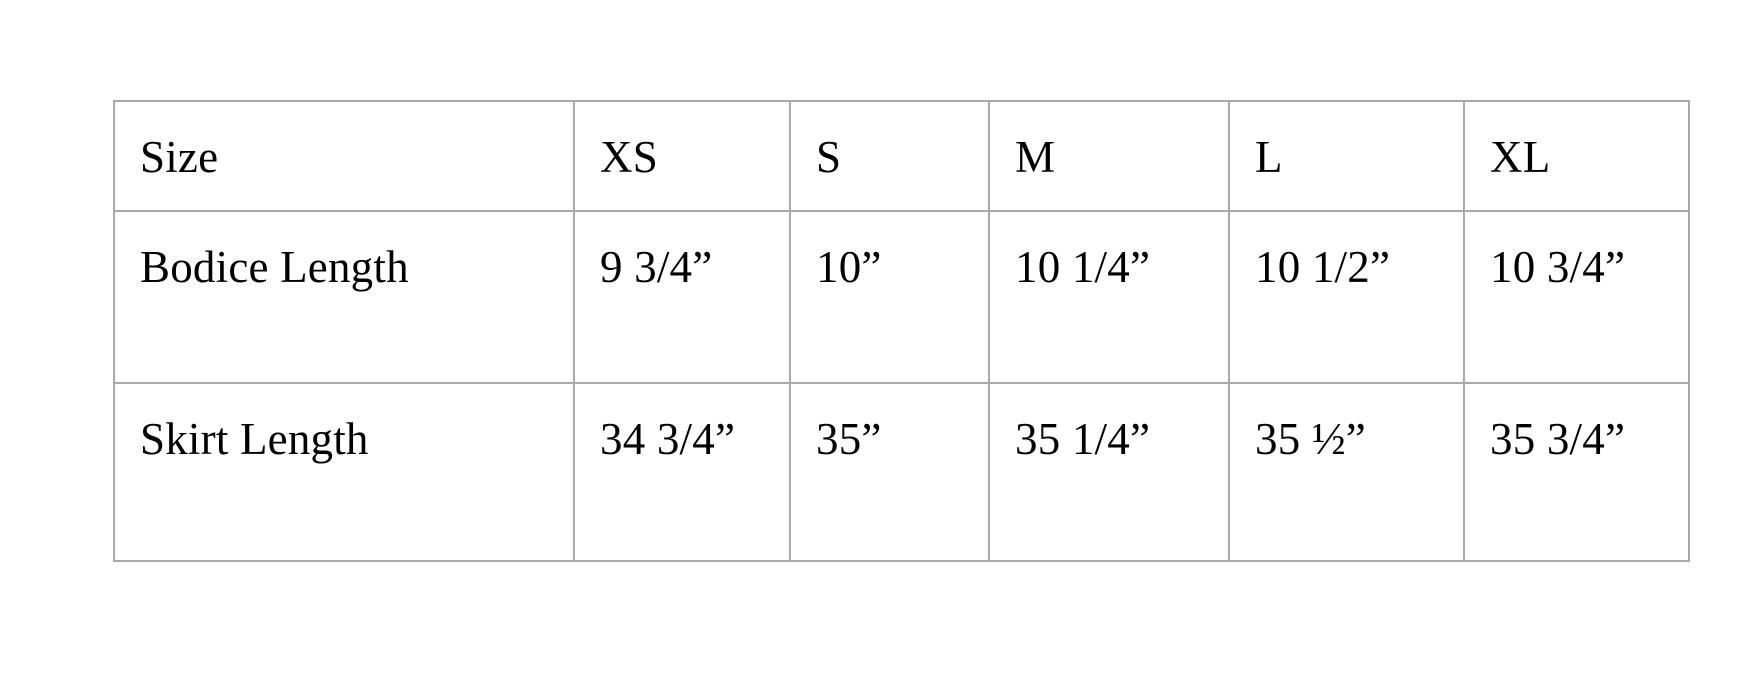 The image size is (1762, 682). I want to click on column-header-s: S, so click(889, 156).